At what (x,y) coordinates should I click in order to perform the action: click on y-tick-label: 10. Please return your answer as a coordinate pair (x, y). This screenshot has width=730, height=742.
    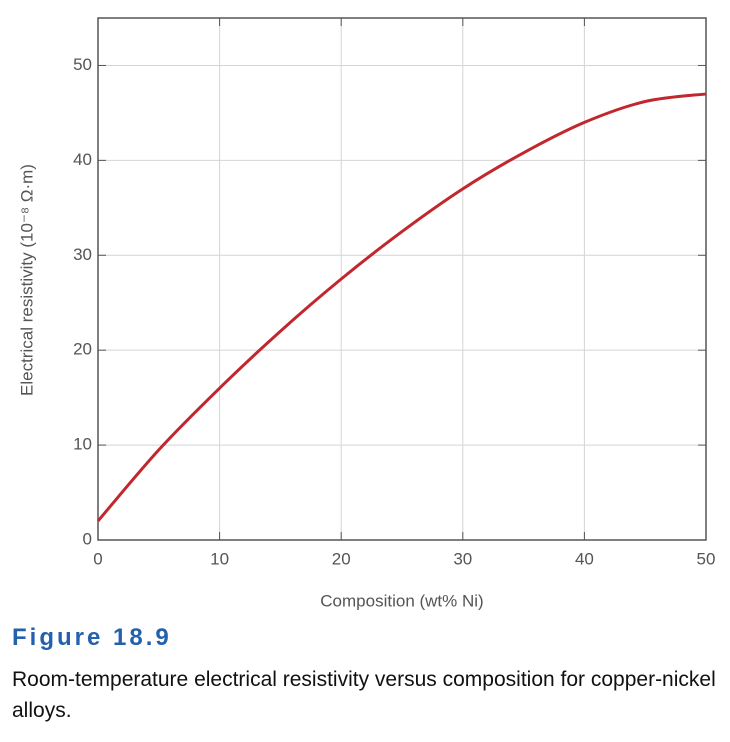
    Looking at the image, I should click on (82, 444).